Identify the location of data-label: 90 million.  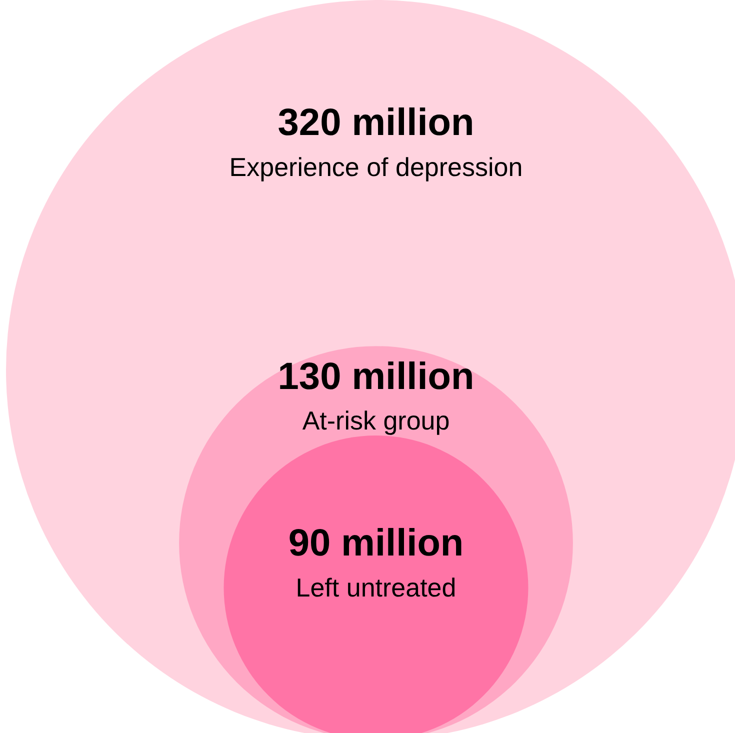
(376, 543).